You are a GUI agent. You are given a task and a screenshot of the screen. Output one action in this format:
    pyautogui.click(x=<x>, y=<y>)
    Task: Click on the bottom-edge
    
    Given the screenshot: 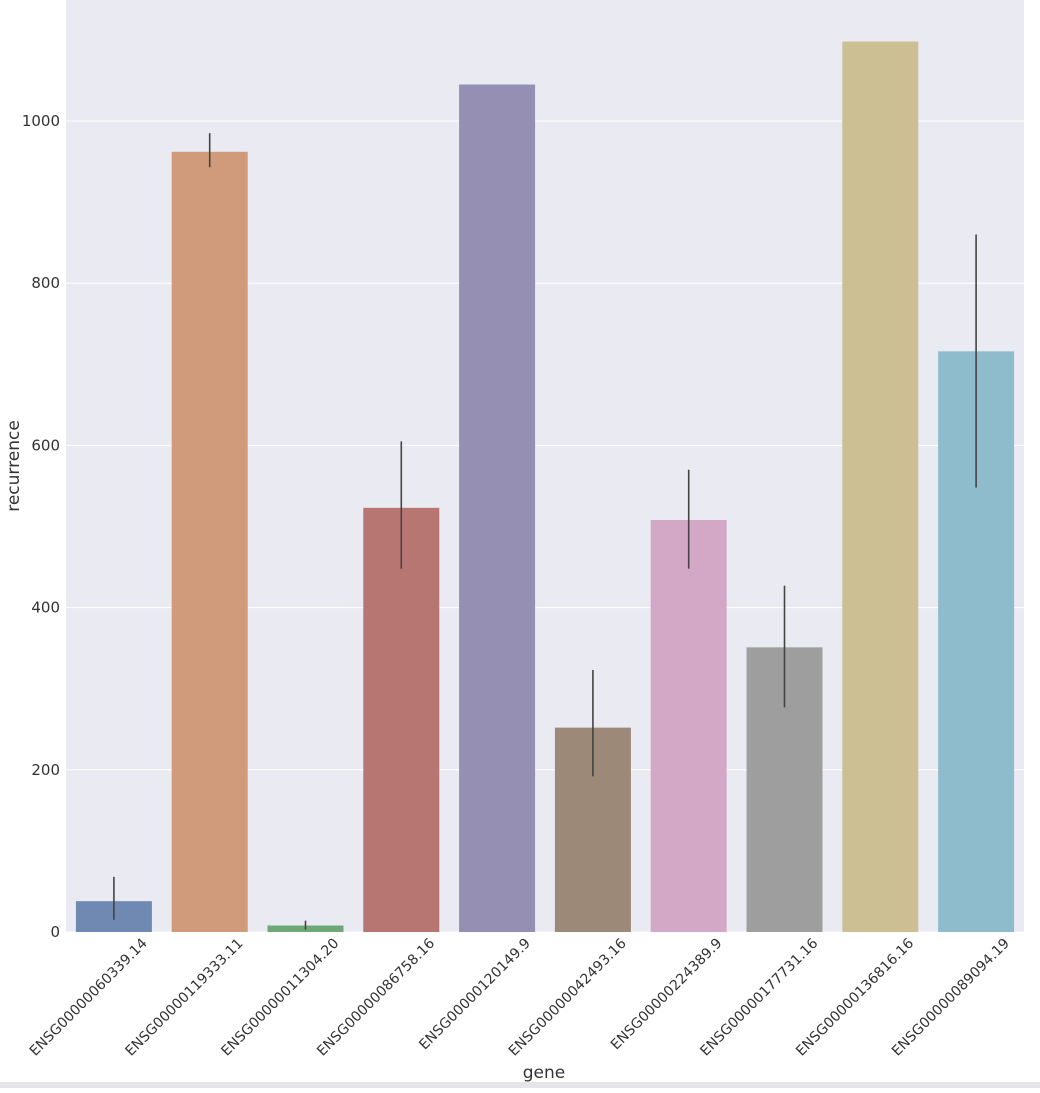 What is the action you would take?
    pyautogui.click(x=520, y=1085)
    